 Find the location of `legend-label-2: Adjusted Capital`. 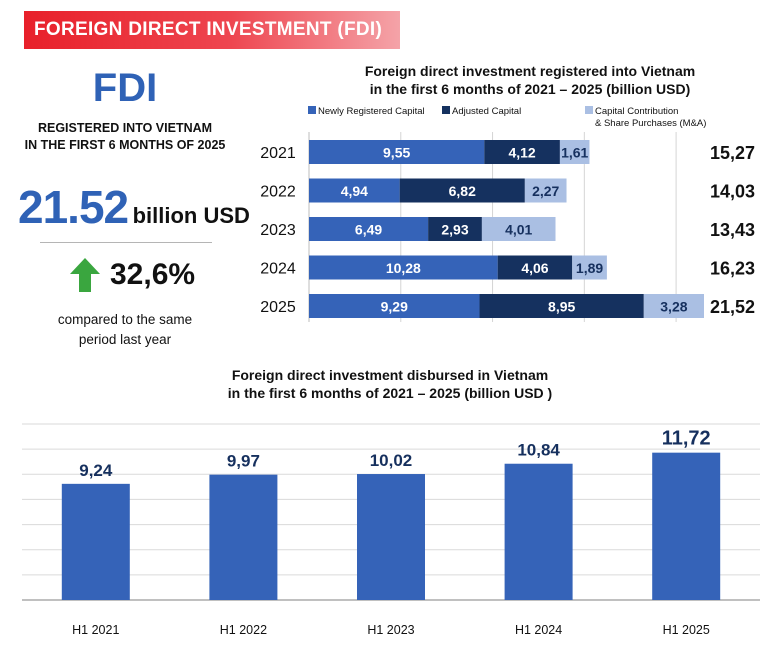

legend-label-2: Adjusted Capital is located at coordinates (486, 111).